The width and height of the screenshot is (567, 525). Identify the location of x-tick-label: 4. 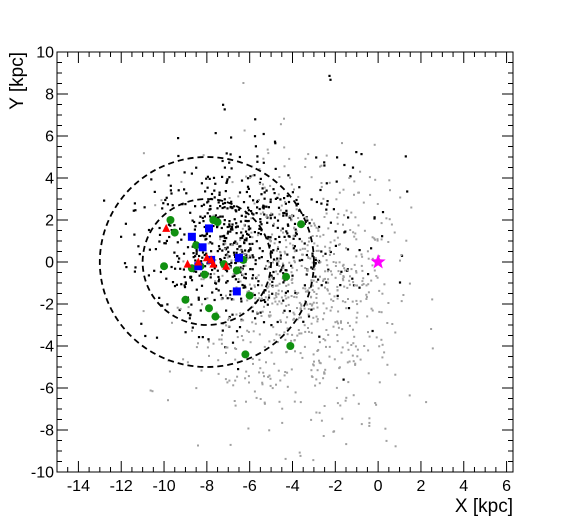
(463, 486).